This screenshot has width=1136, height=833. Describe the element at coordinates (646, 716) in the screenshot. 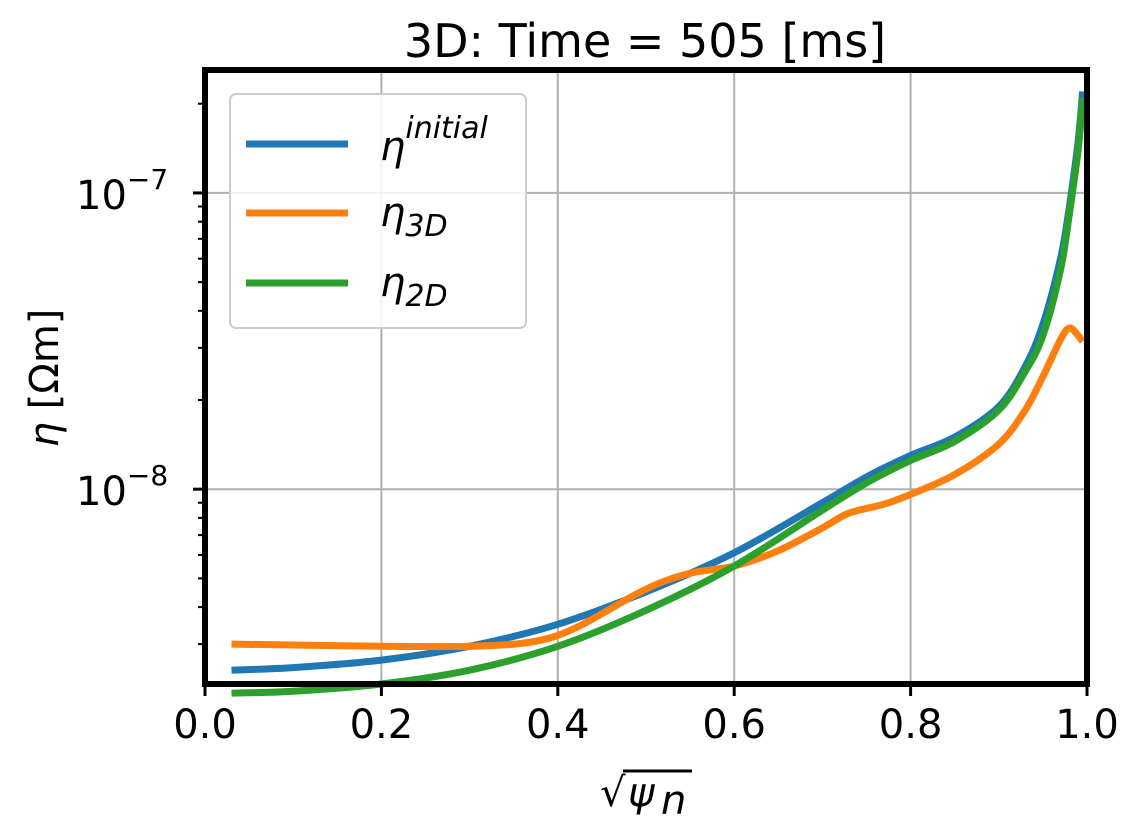

I see `x-axis-ticks: 0.0 0.2 0.4 0.6 0.8 1.0` at that location.